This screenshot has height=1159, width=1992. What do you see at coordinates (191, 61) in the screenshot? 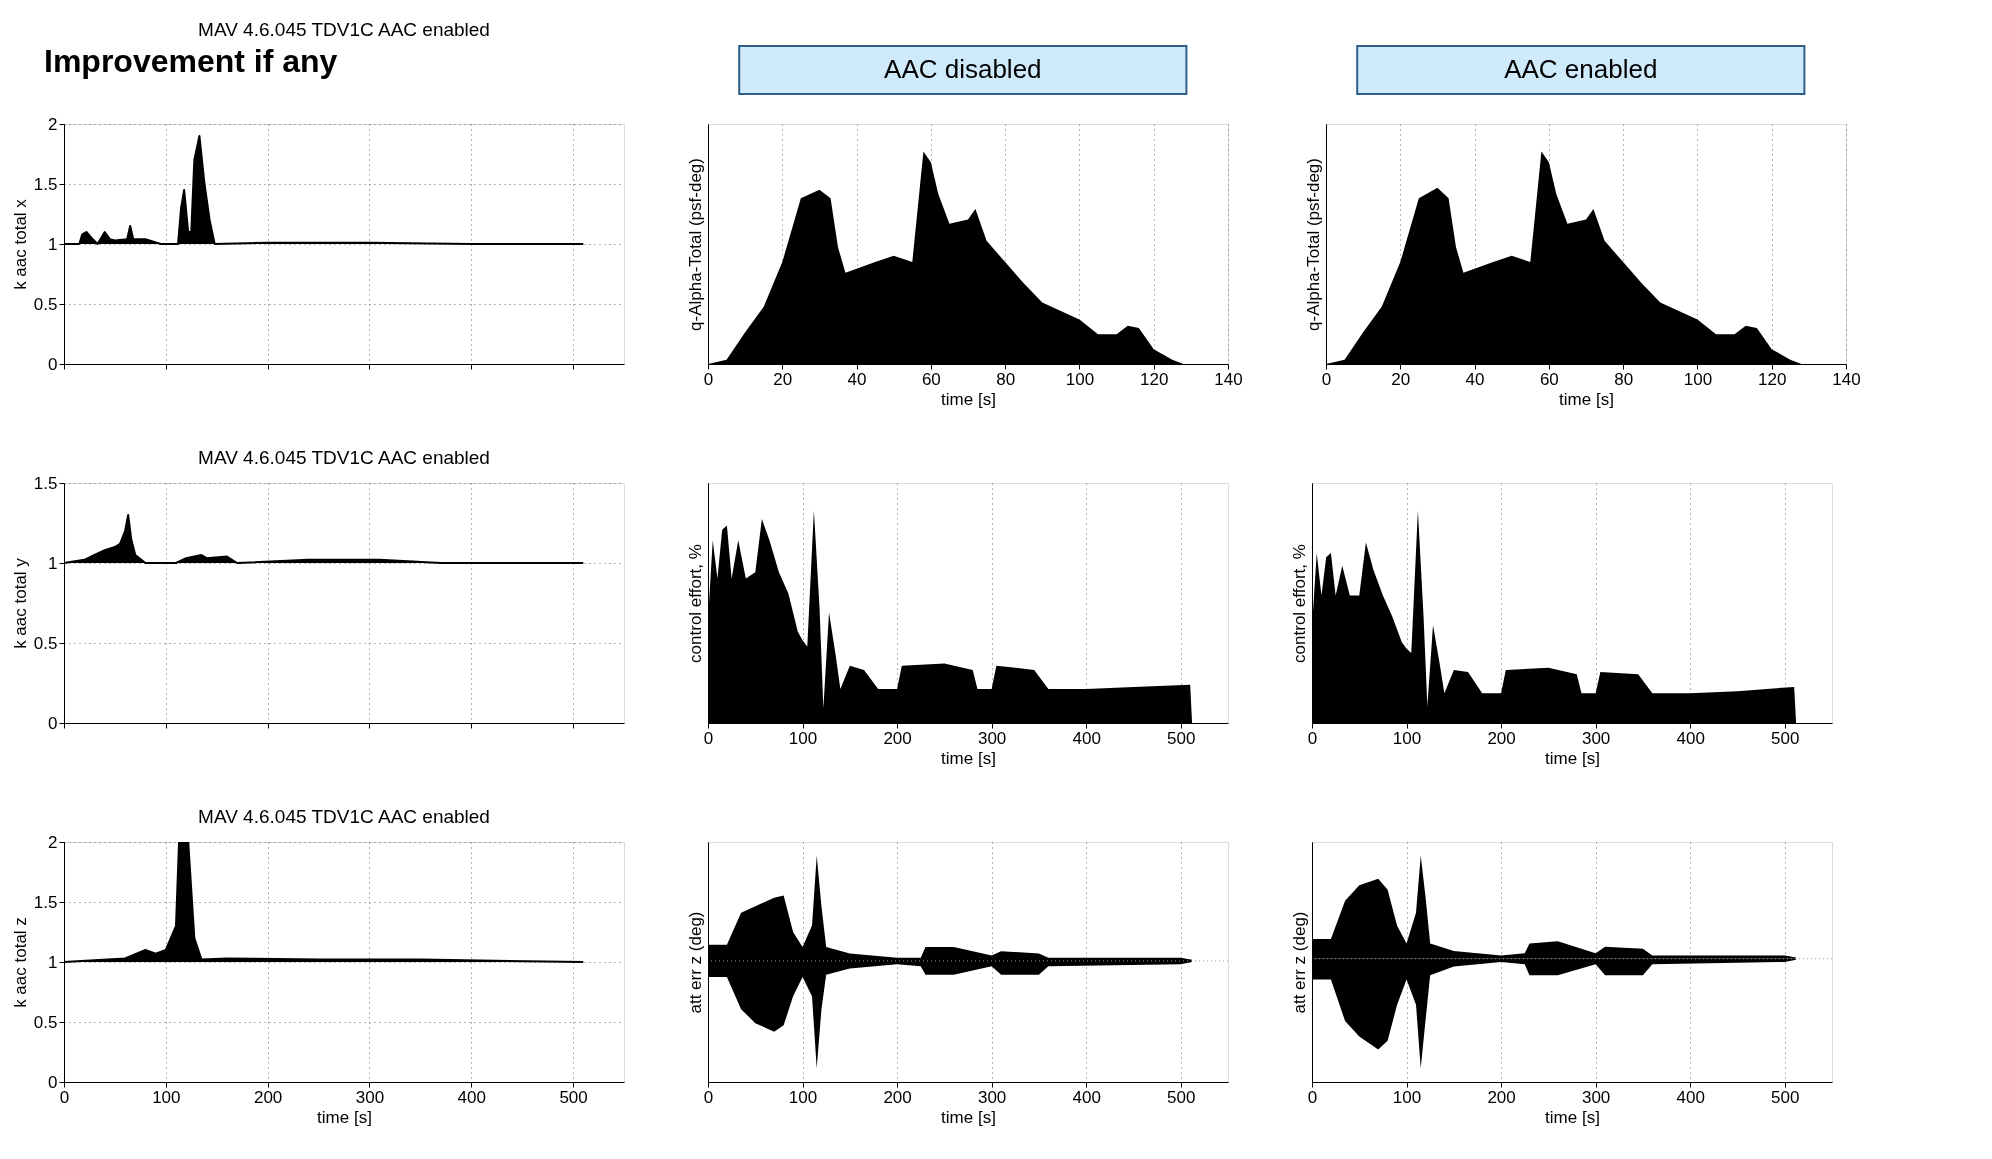
I see `text: Improvement if any` at bounding box center [191, 61].